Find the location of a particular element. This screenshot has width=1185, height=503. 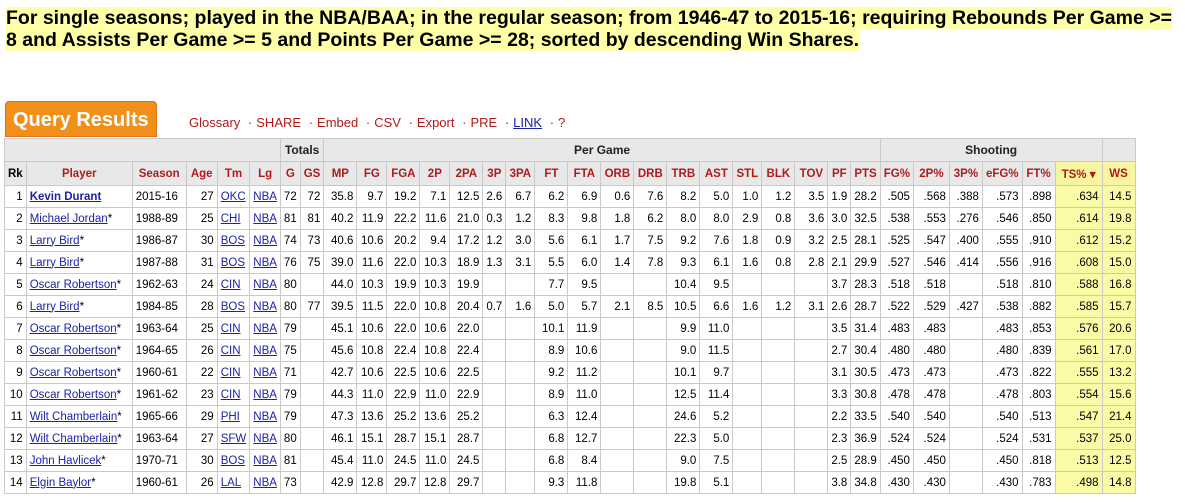

share-link: SHARE is located at coordinates (279, 122).